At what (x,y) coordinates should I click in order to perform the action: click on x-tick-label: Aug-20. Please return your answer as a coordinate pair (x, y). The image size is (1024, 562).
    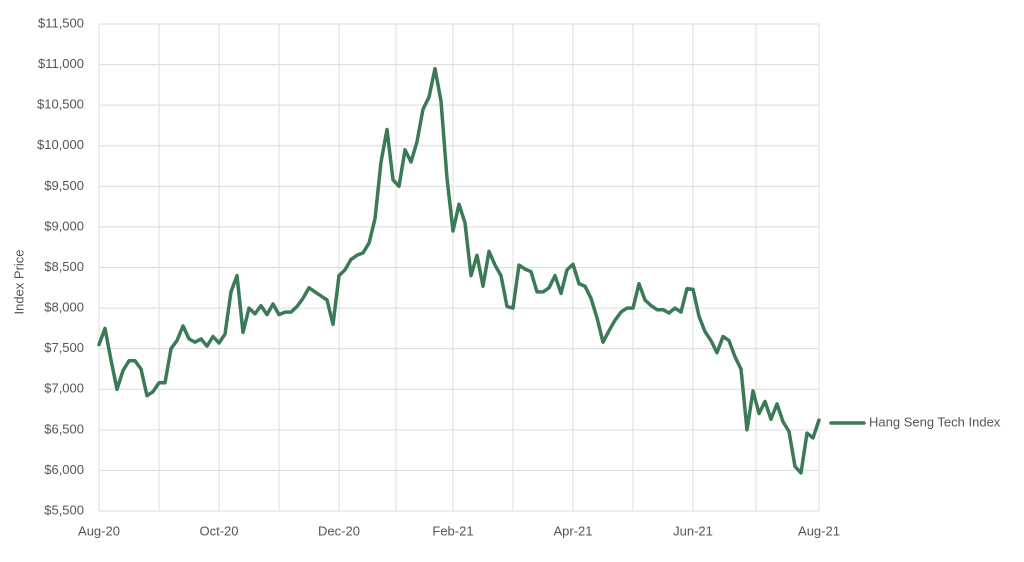
    Looking at the image, I should click on (99, 530).